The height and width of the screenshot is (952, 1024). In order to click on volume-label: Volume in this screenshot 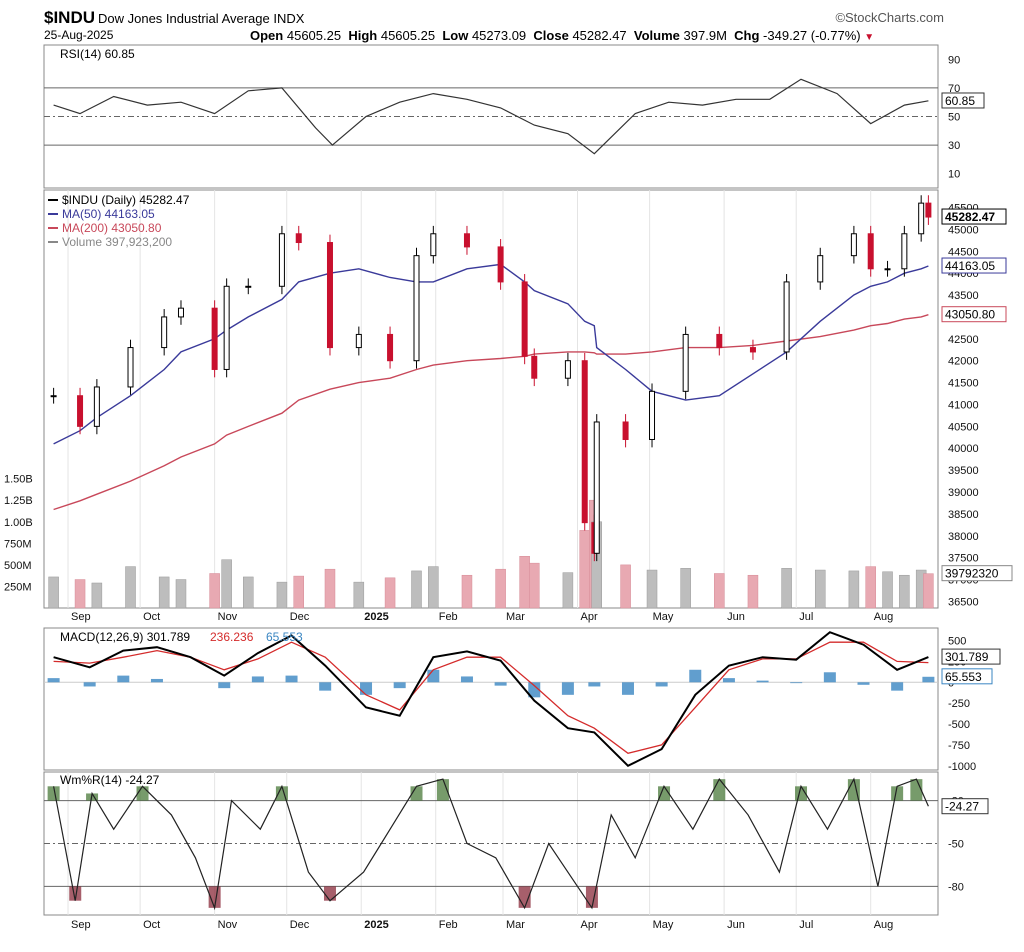, I will do `click(656, 35)`.